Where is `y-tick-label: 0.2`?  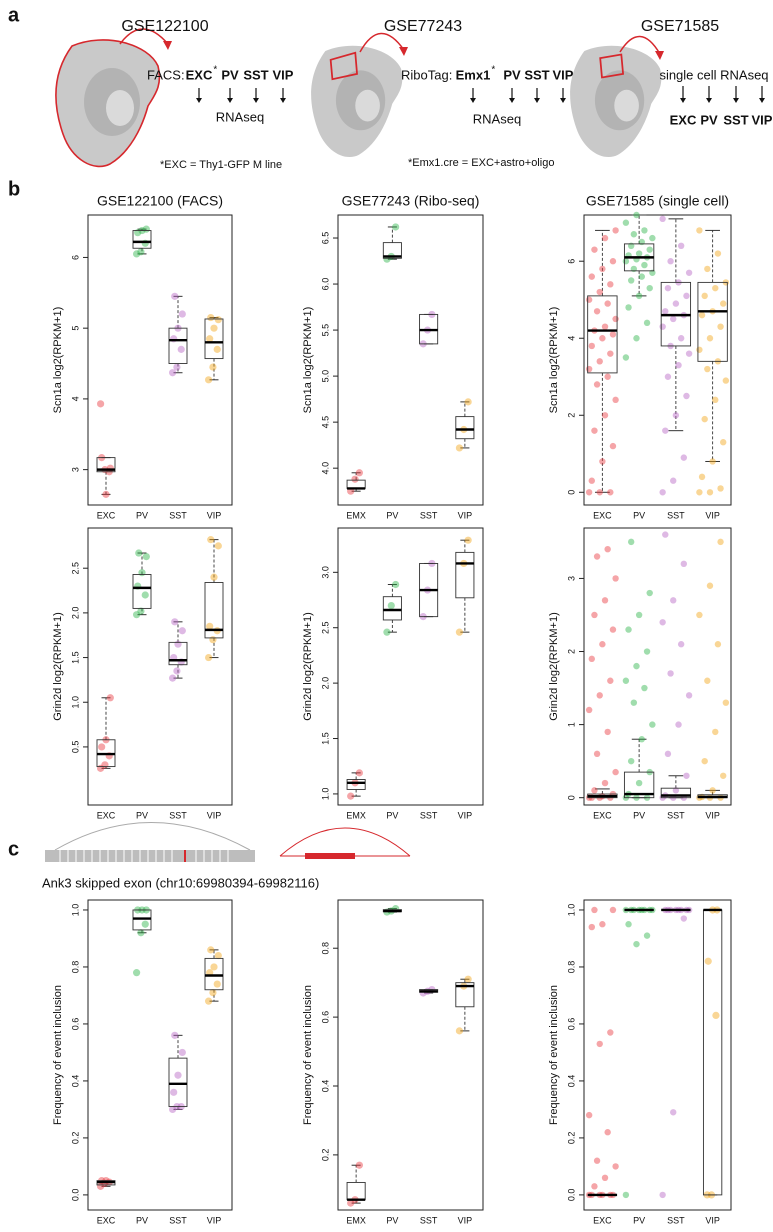 y-tick-label: 0.2 is located at coordinates (75, 1138).